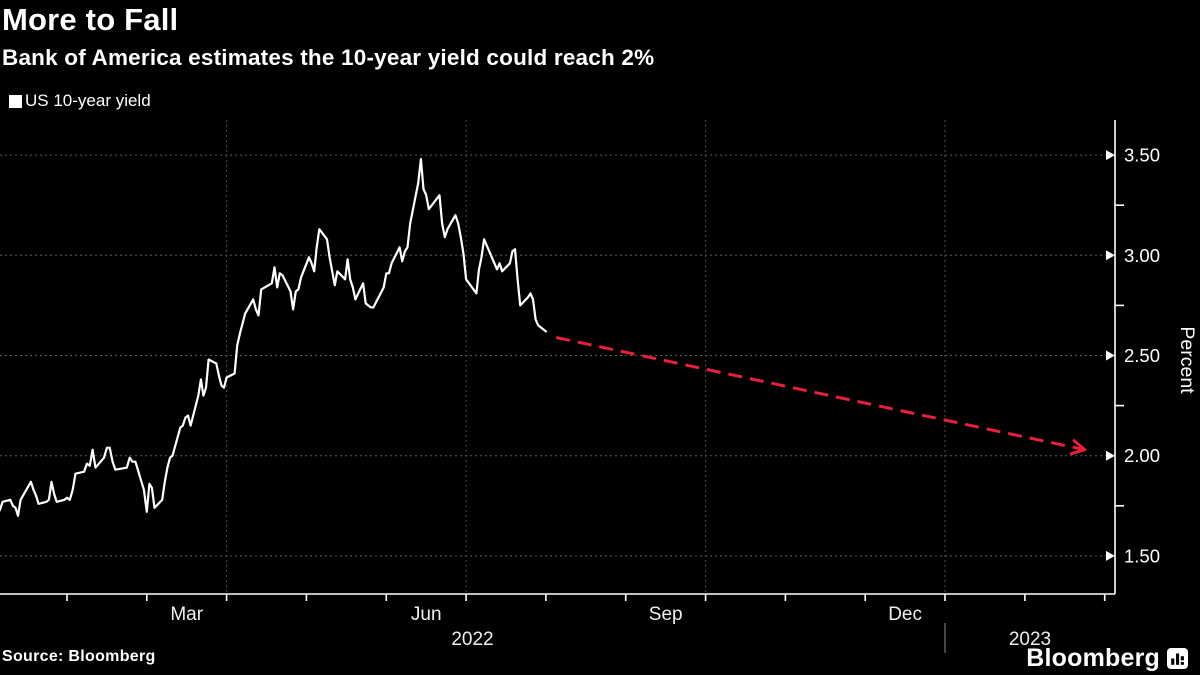 The width and height of the screenshot is (1200, 675). I want to click on chart-title: More to Fall, so click(90, 19).